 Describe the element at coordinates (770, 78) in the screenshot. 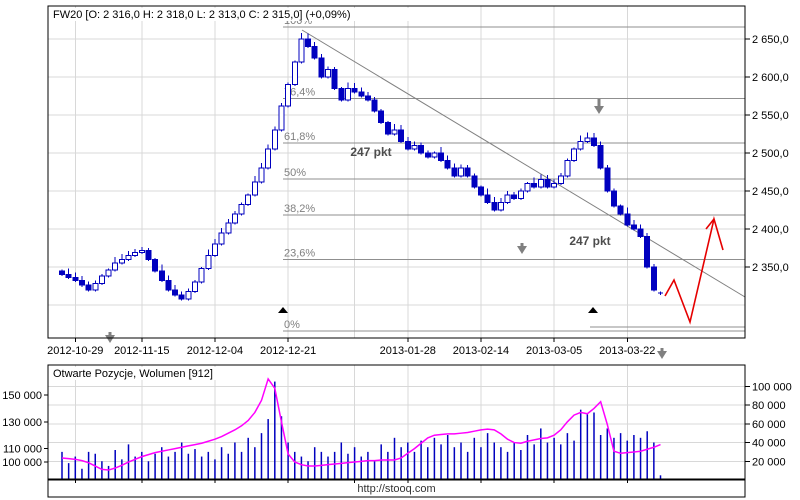

I see `price-tick-label: 2 600,0` at that location.